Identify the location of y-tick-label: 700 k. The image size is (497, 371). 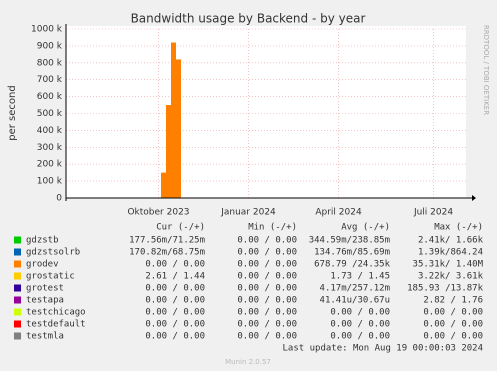
(50, 80).